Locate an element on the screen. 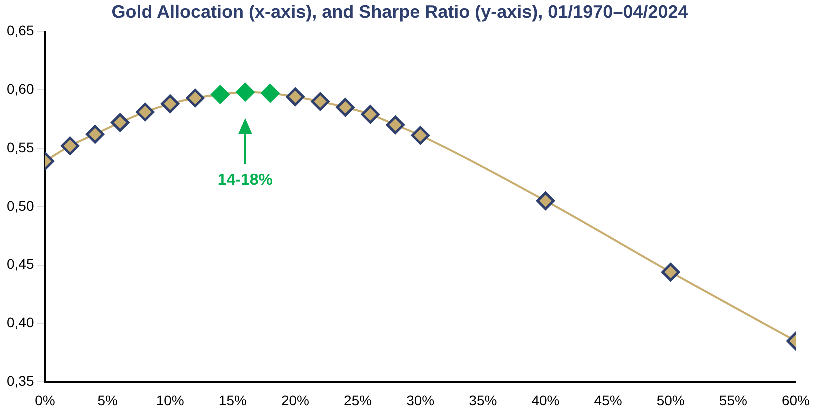 The height and width of the screenshot is (413, 814). y-tick-label: 0,55 is located at coordinates (20, 147).